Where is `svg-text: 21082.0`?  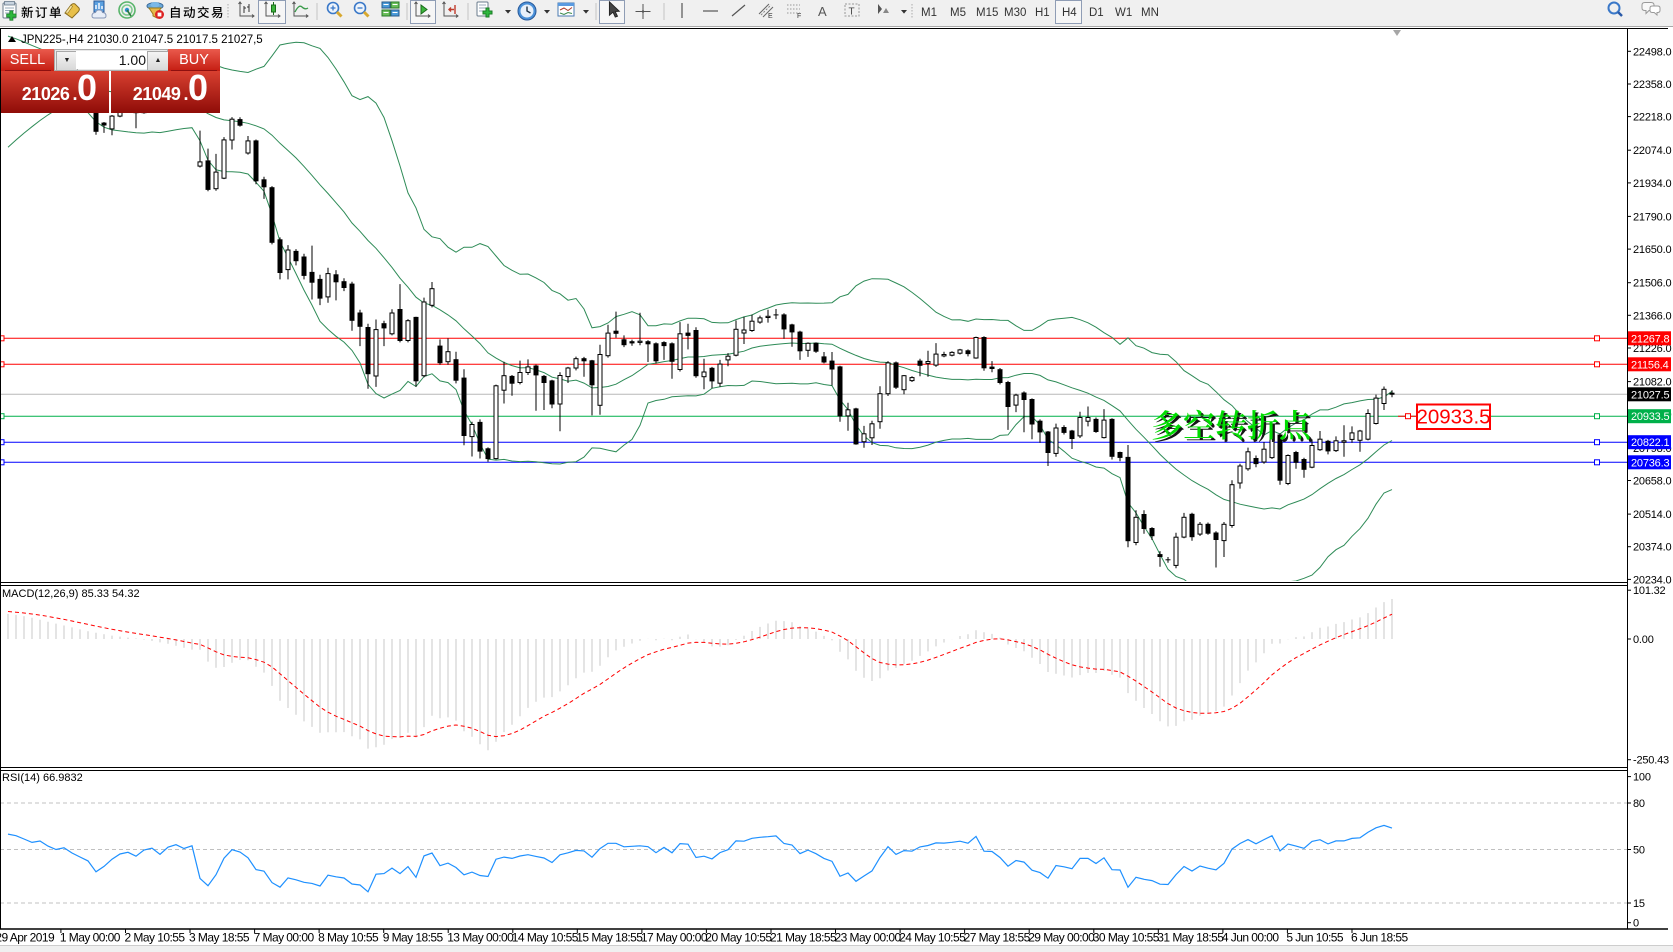 svg-text: 21082.0 is located at coordinates (1652, 383).